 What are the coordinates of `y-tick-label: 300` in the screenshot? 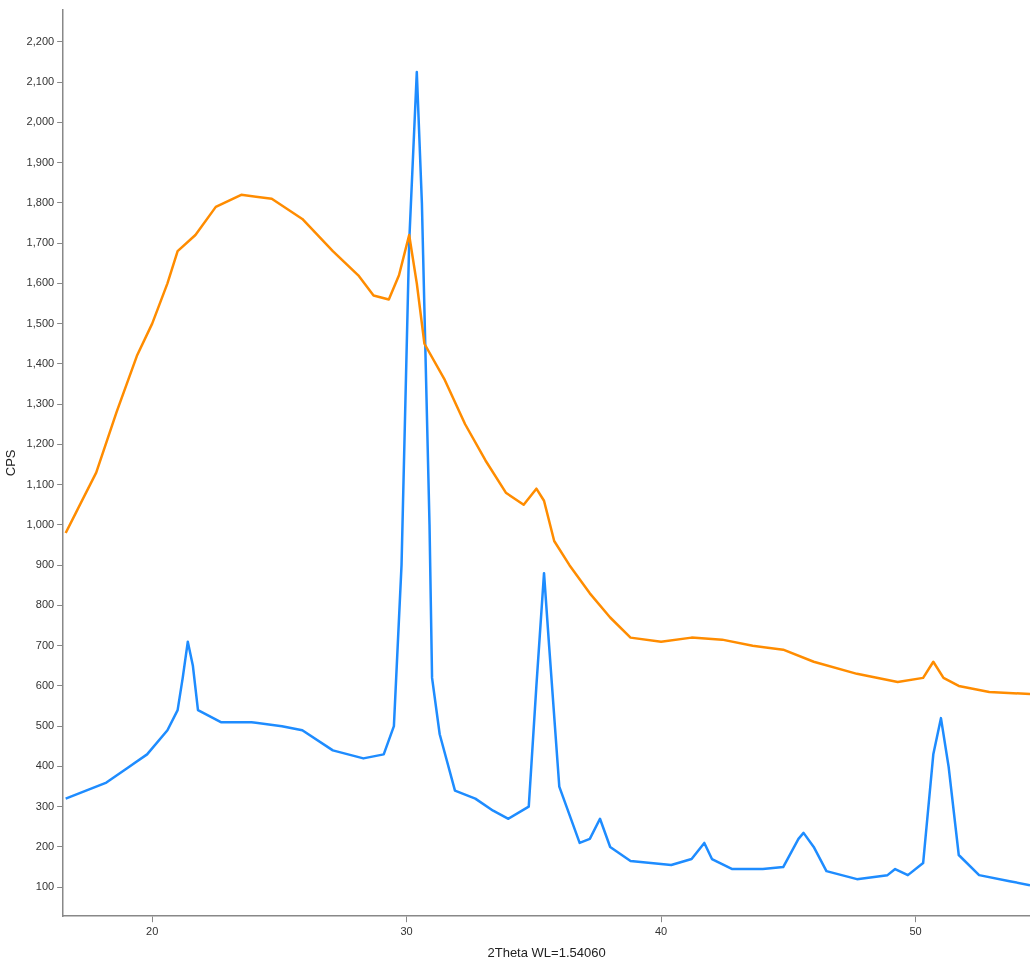 It's located at (45, 805).